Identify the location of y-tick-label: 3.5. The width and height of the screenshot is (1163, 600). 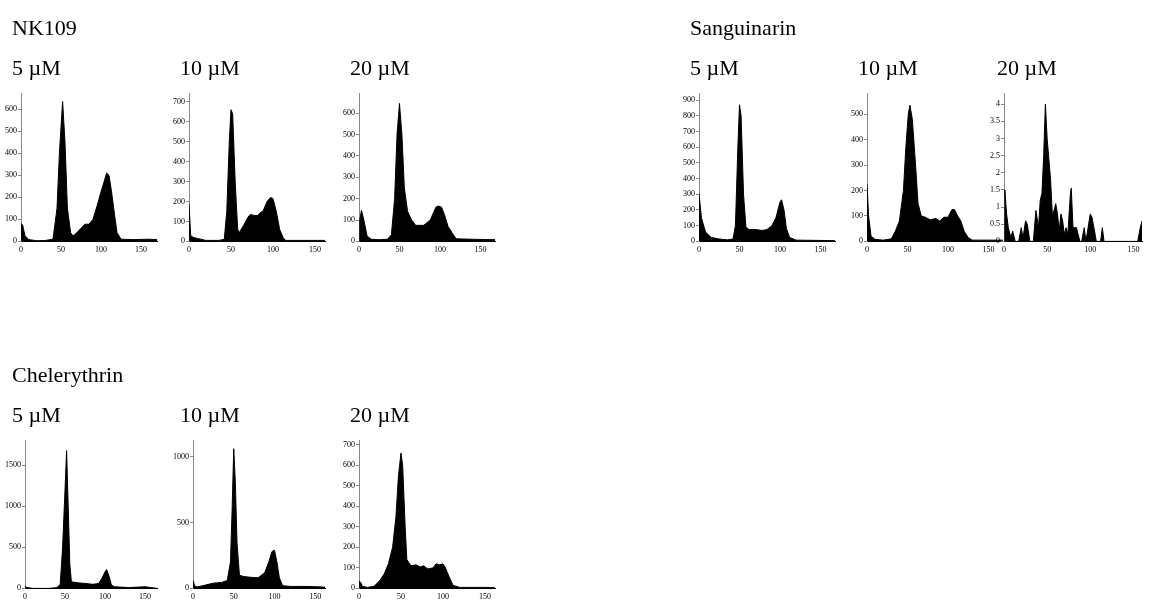
(995, 121).